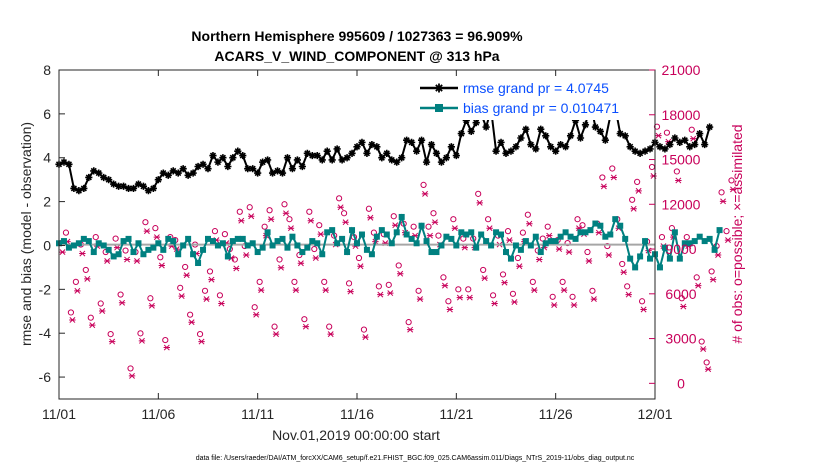 This screenshot has height=470, width=830. Describe the element at coordinates (542, 98) in the screenshot. I see `legend-box` at that location.